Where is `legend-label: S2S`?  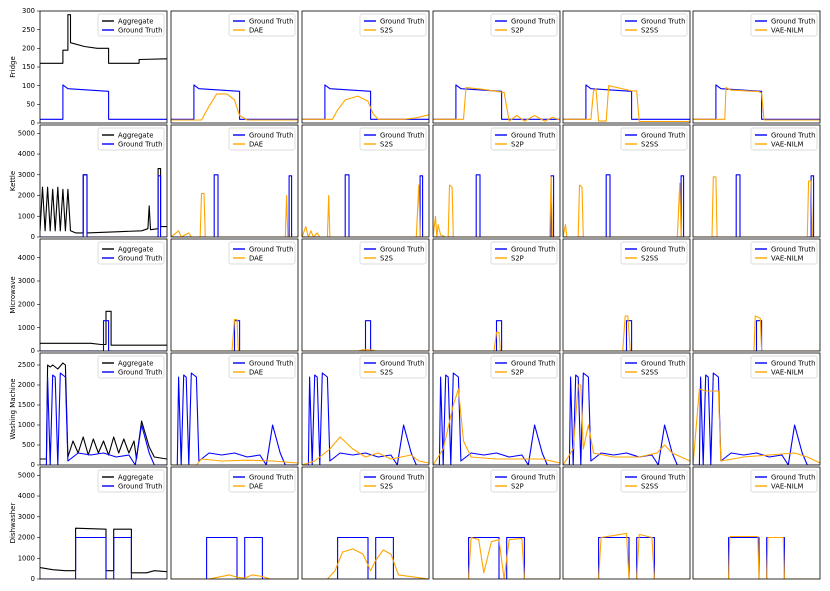
legend-label: S2S is located at coordinates (386, 258).